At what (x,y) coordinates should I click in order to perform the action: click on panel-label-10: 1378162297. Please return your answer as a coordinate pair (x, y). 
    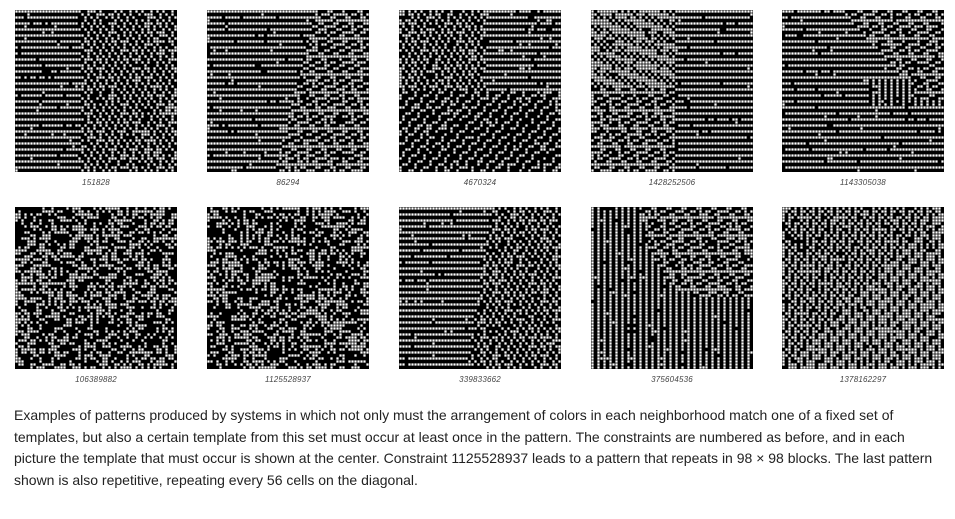
    Looking at the image, I should click on (863, 379).